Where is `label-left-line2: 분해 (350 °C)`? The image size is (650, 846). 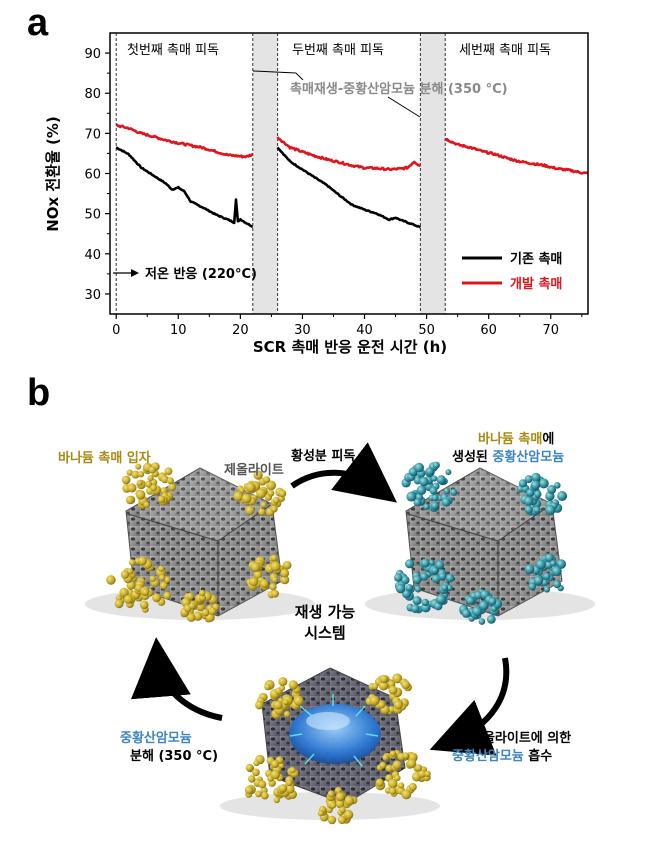 label-left-line2: 분해 (350 °C) is located at coordinates (174, 756).